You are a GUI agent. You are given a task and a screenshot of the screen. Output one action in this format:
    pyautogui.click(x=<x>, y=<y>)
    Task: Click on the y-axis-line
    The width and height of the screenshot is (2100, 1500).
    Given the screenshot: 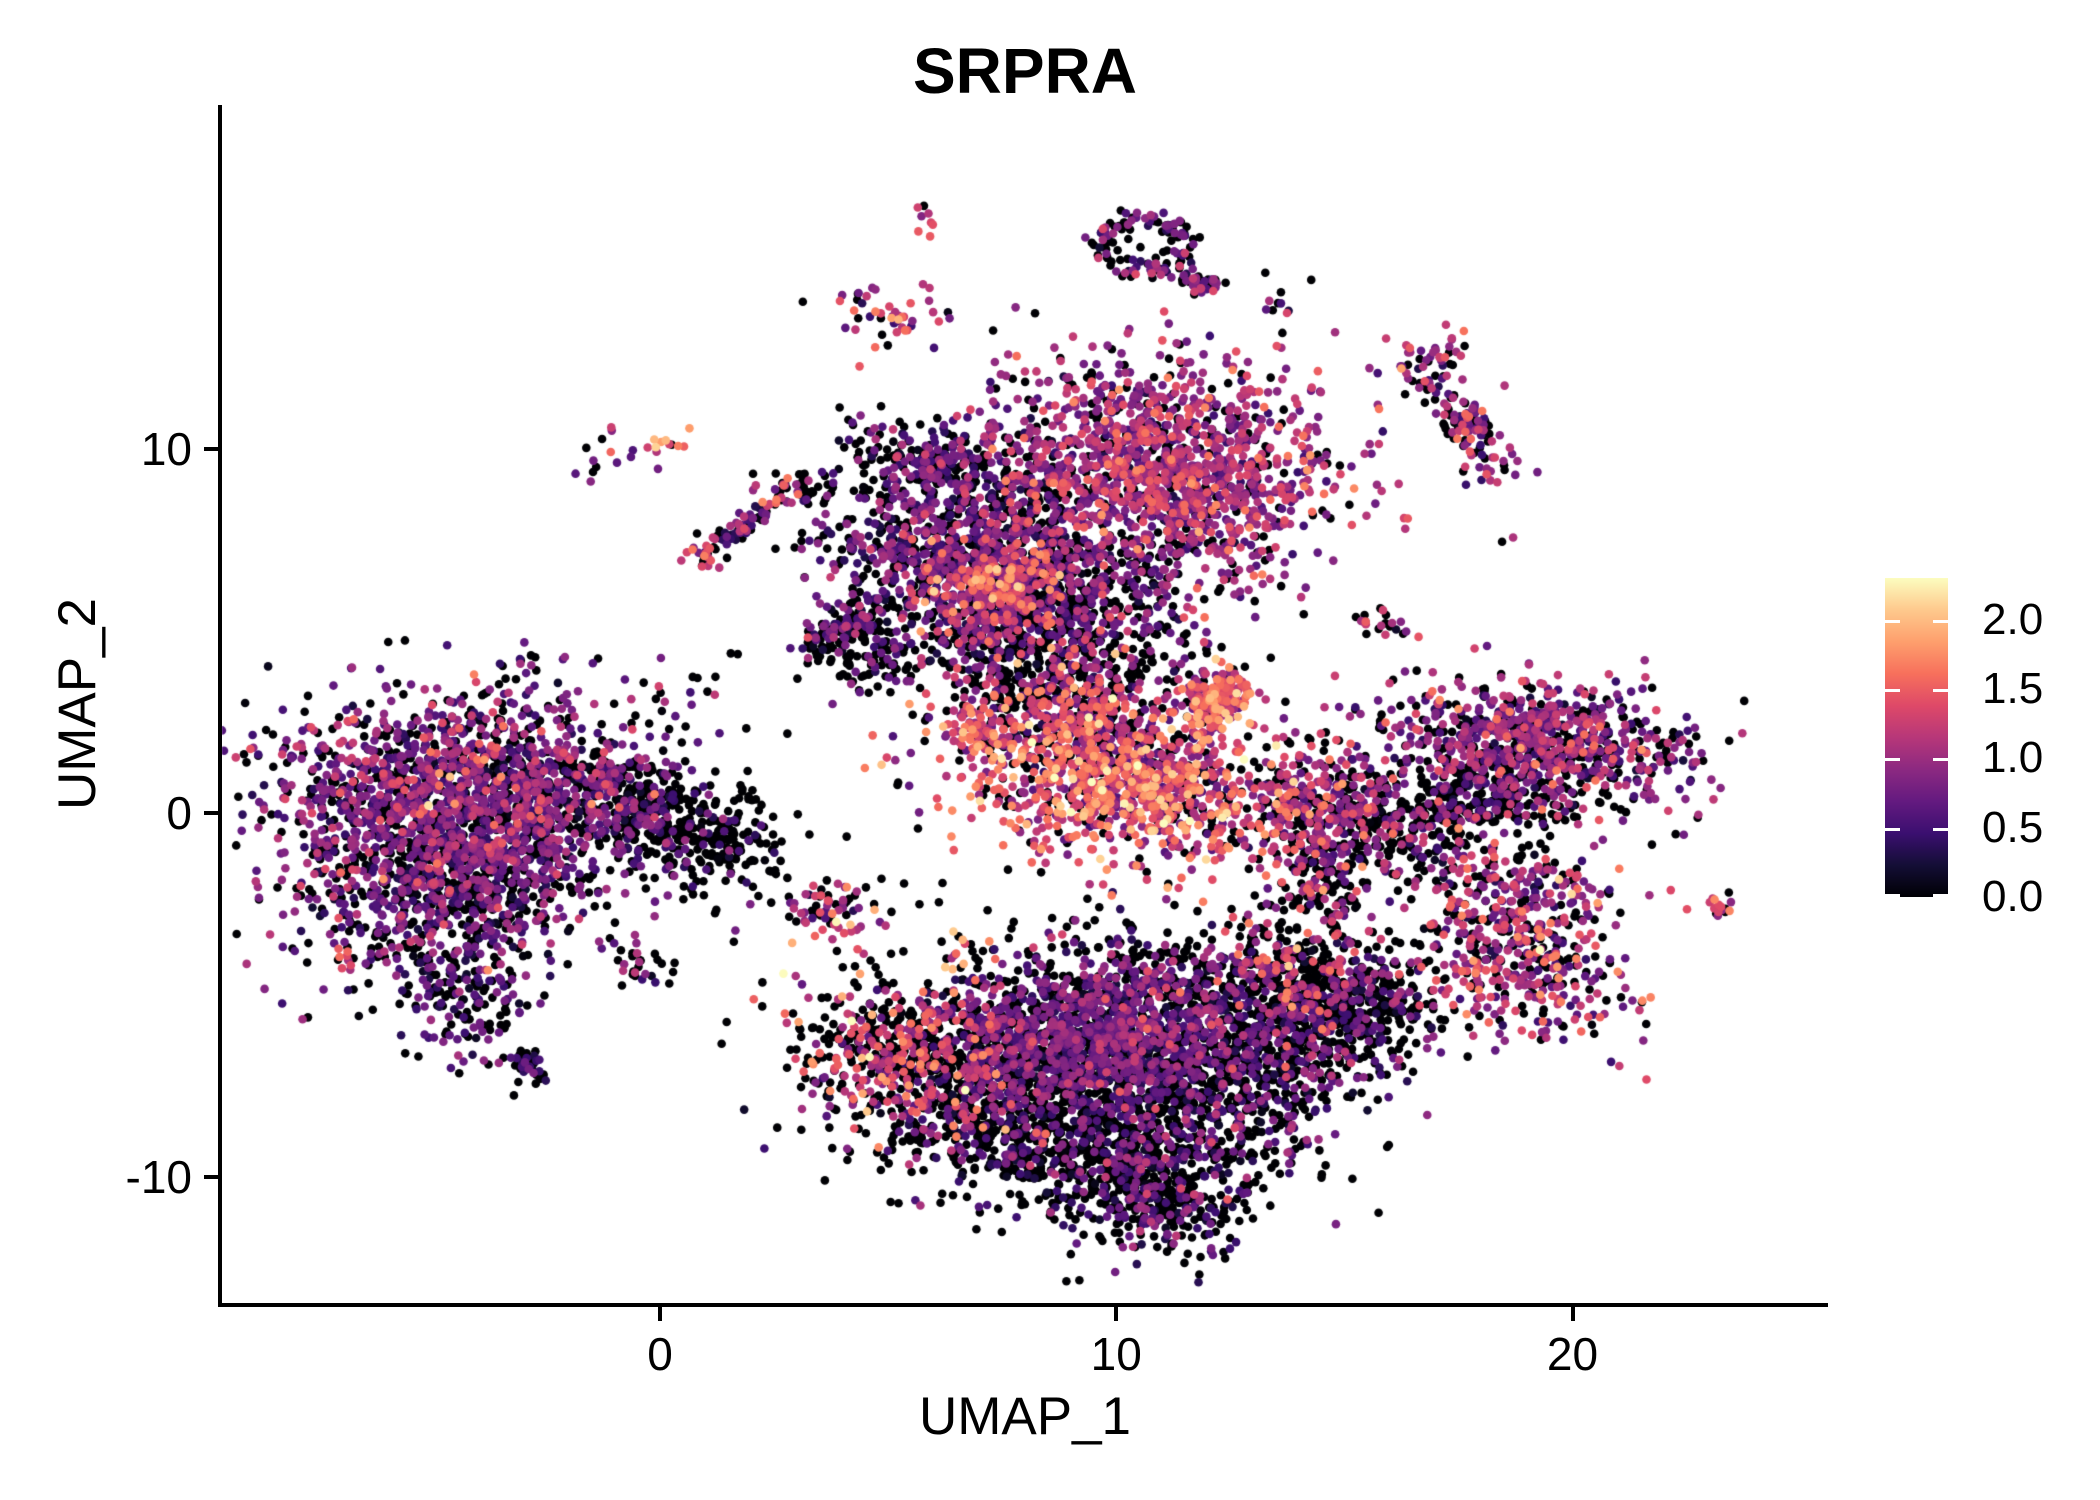 What is the action you would take?
    pyautogui.click(x=220, y=704)
    